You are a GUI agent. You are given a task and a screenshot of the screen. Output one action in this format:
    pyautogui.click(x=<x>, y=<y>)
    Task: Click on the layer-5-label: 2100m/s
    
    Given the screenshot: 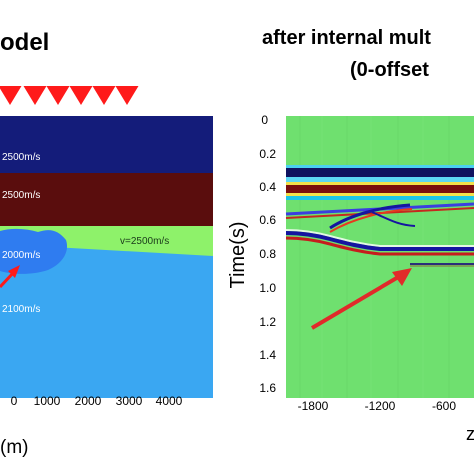 What is the action you would take?
    pyautogui.click(x=21, y=309)
    